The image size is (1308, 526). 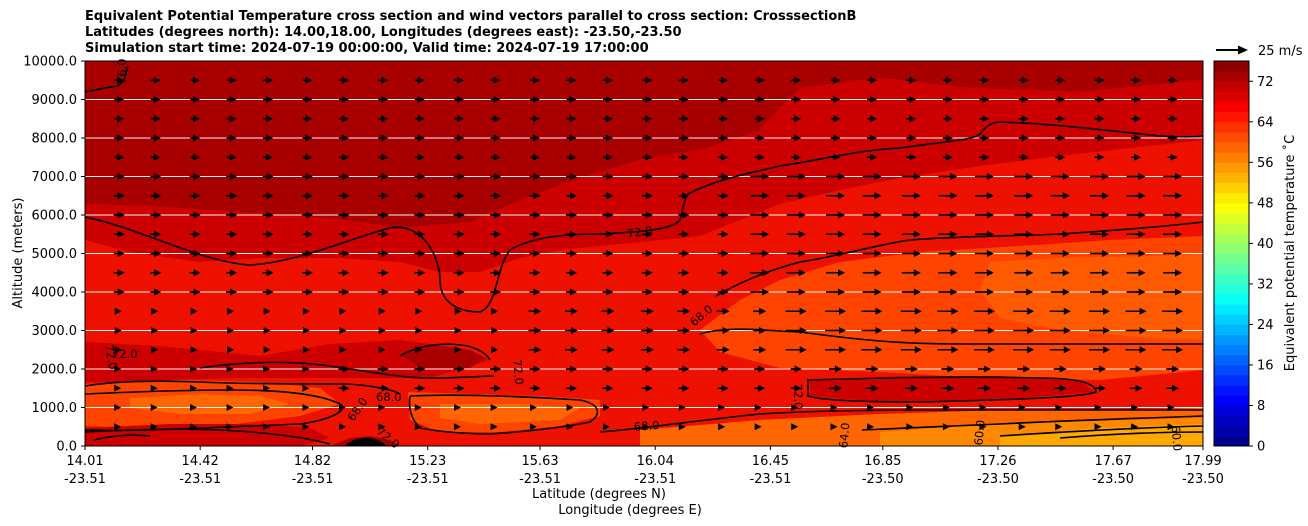 I want to click on y-tick-label: 10000.0, so click(x=50, y=62).